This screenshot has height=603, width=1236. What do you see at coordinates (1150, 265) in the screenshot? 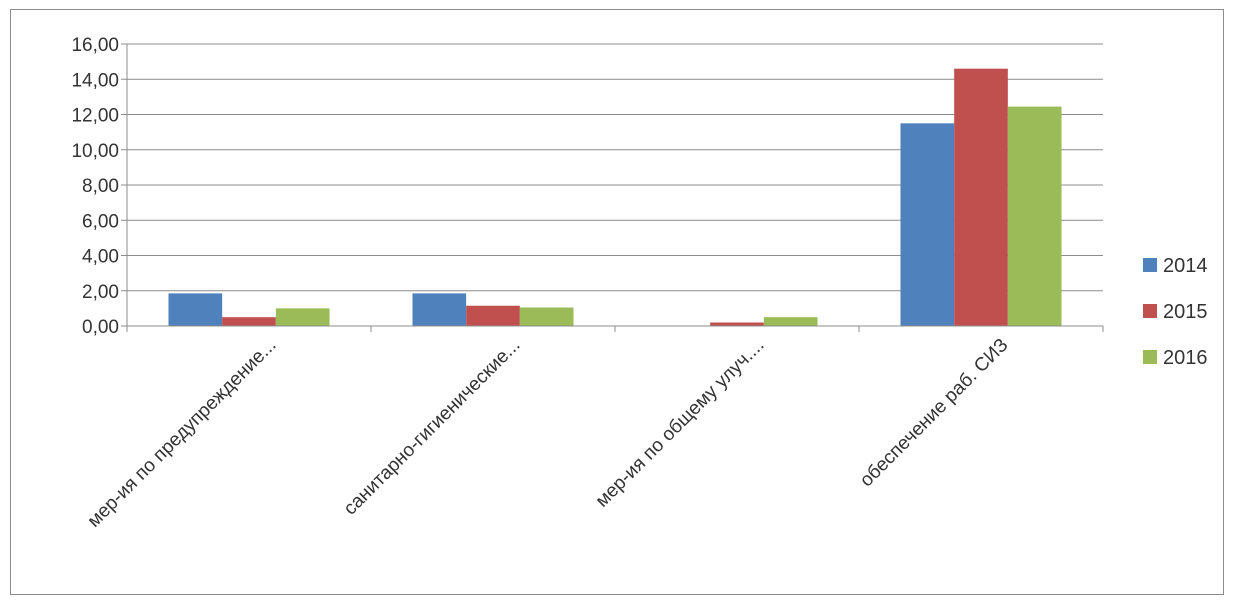
I see `legend-swatch-2014` at bounding box center [1150, 265].